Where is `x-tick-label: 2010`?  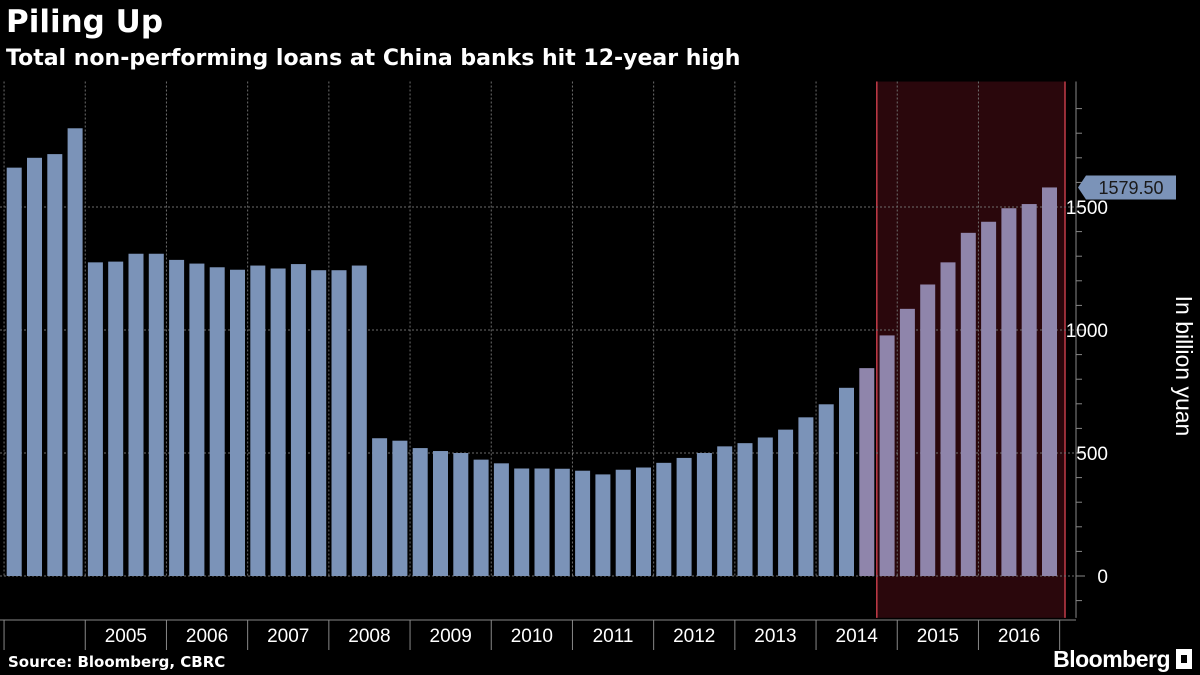 x-tick-label: 2010 is located at coordinates (532, 636).